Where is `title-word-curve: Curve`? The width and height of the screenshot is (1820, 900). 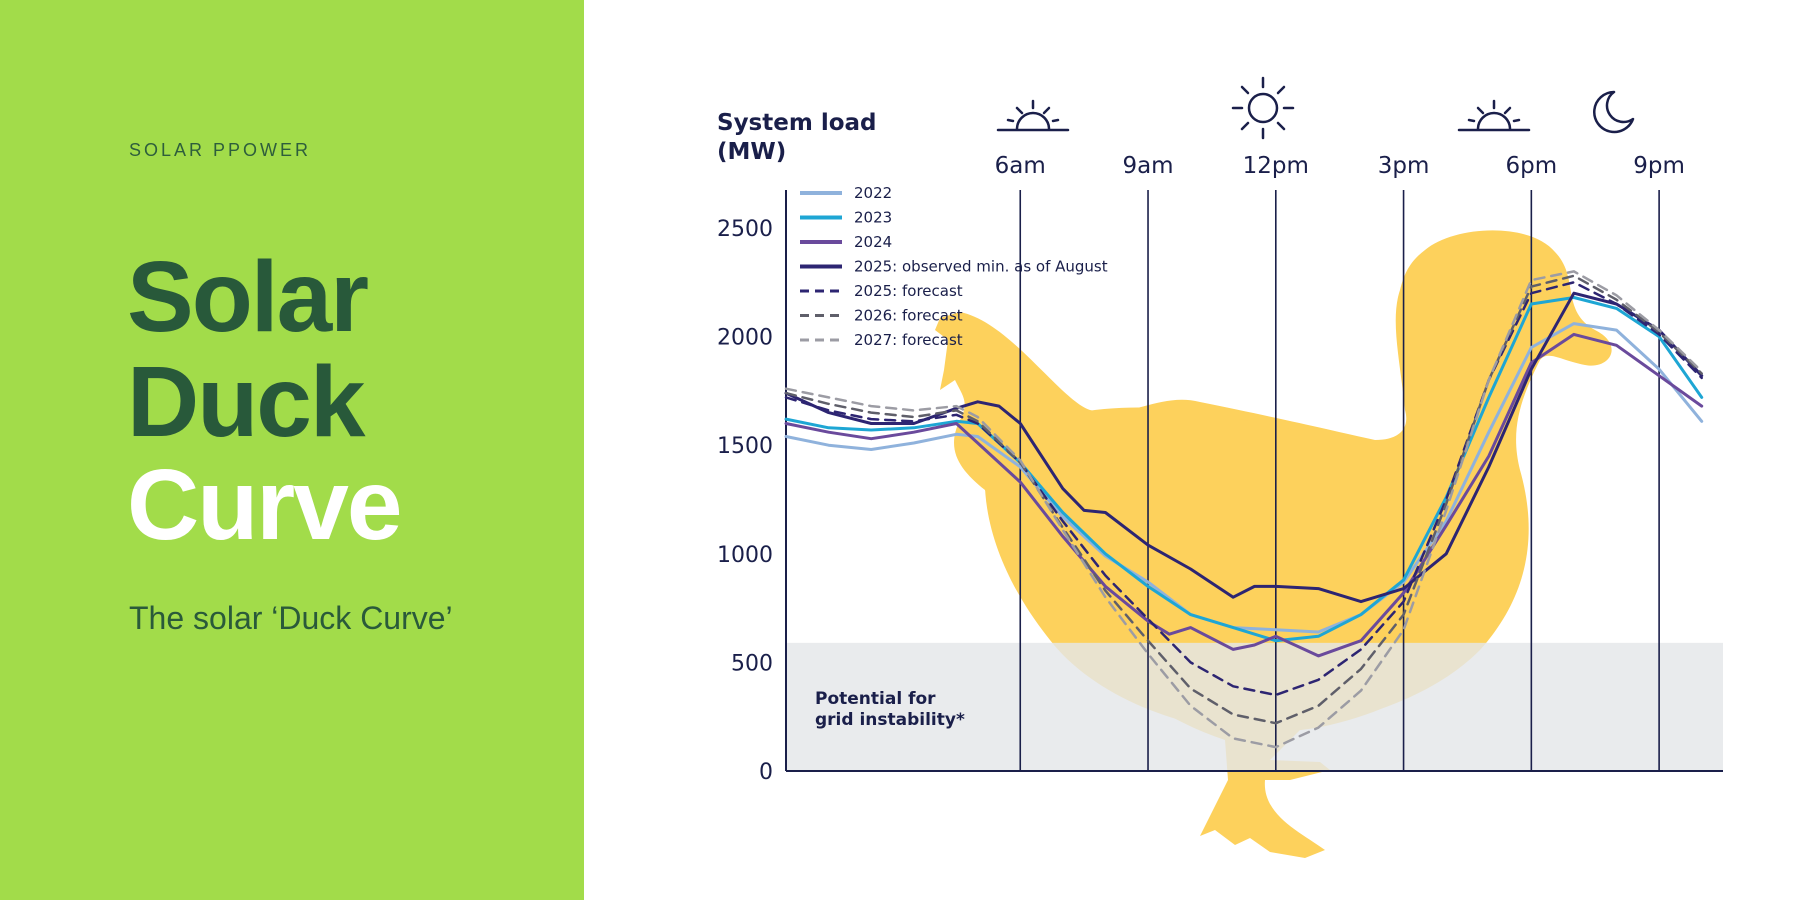
title-word-curve: Curve is located at coordinates (264, 505).